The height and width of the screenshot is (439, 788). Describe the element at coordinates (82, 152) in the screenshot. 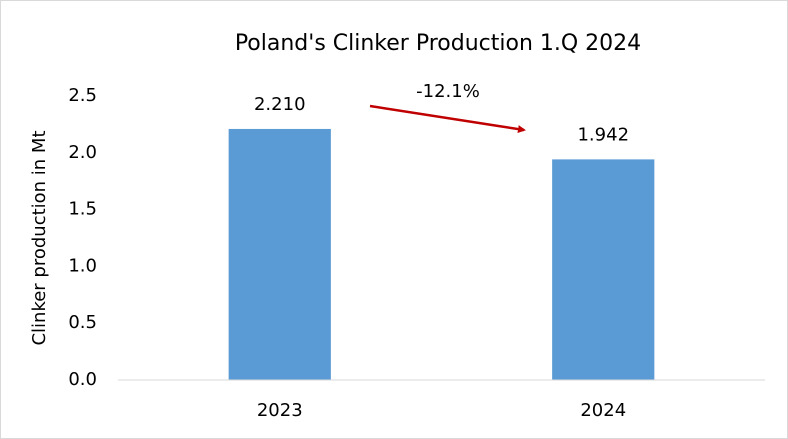

I see `y-tick-label: 2.0` at that location.